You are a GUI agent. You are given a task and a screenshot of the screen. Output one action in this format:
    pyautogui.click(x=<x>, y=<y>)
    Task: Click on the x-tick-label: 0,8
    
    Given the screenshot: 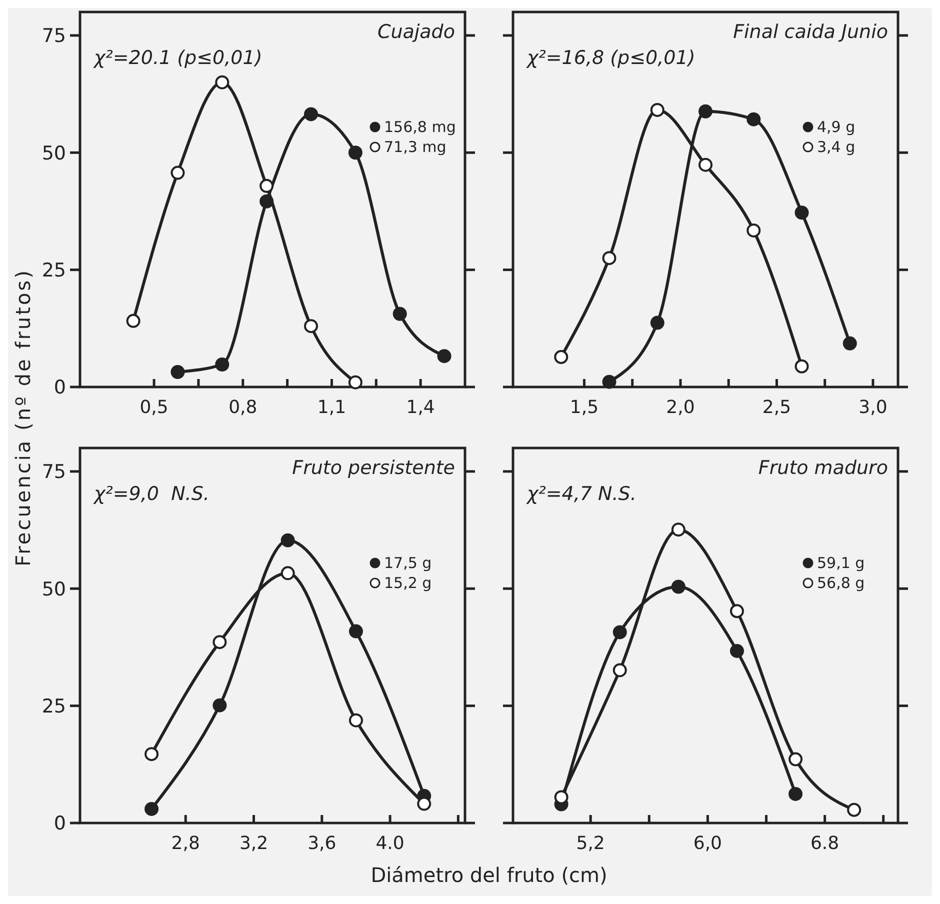 What is the action you would take?
    pyautogui.click(x=243, y=407)
    